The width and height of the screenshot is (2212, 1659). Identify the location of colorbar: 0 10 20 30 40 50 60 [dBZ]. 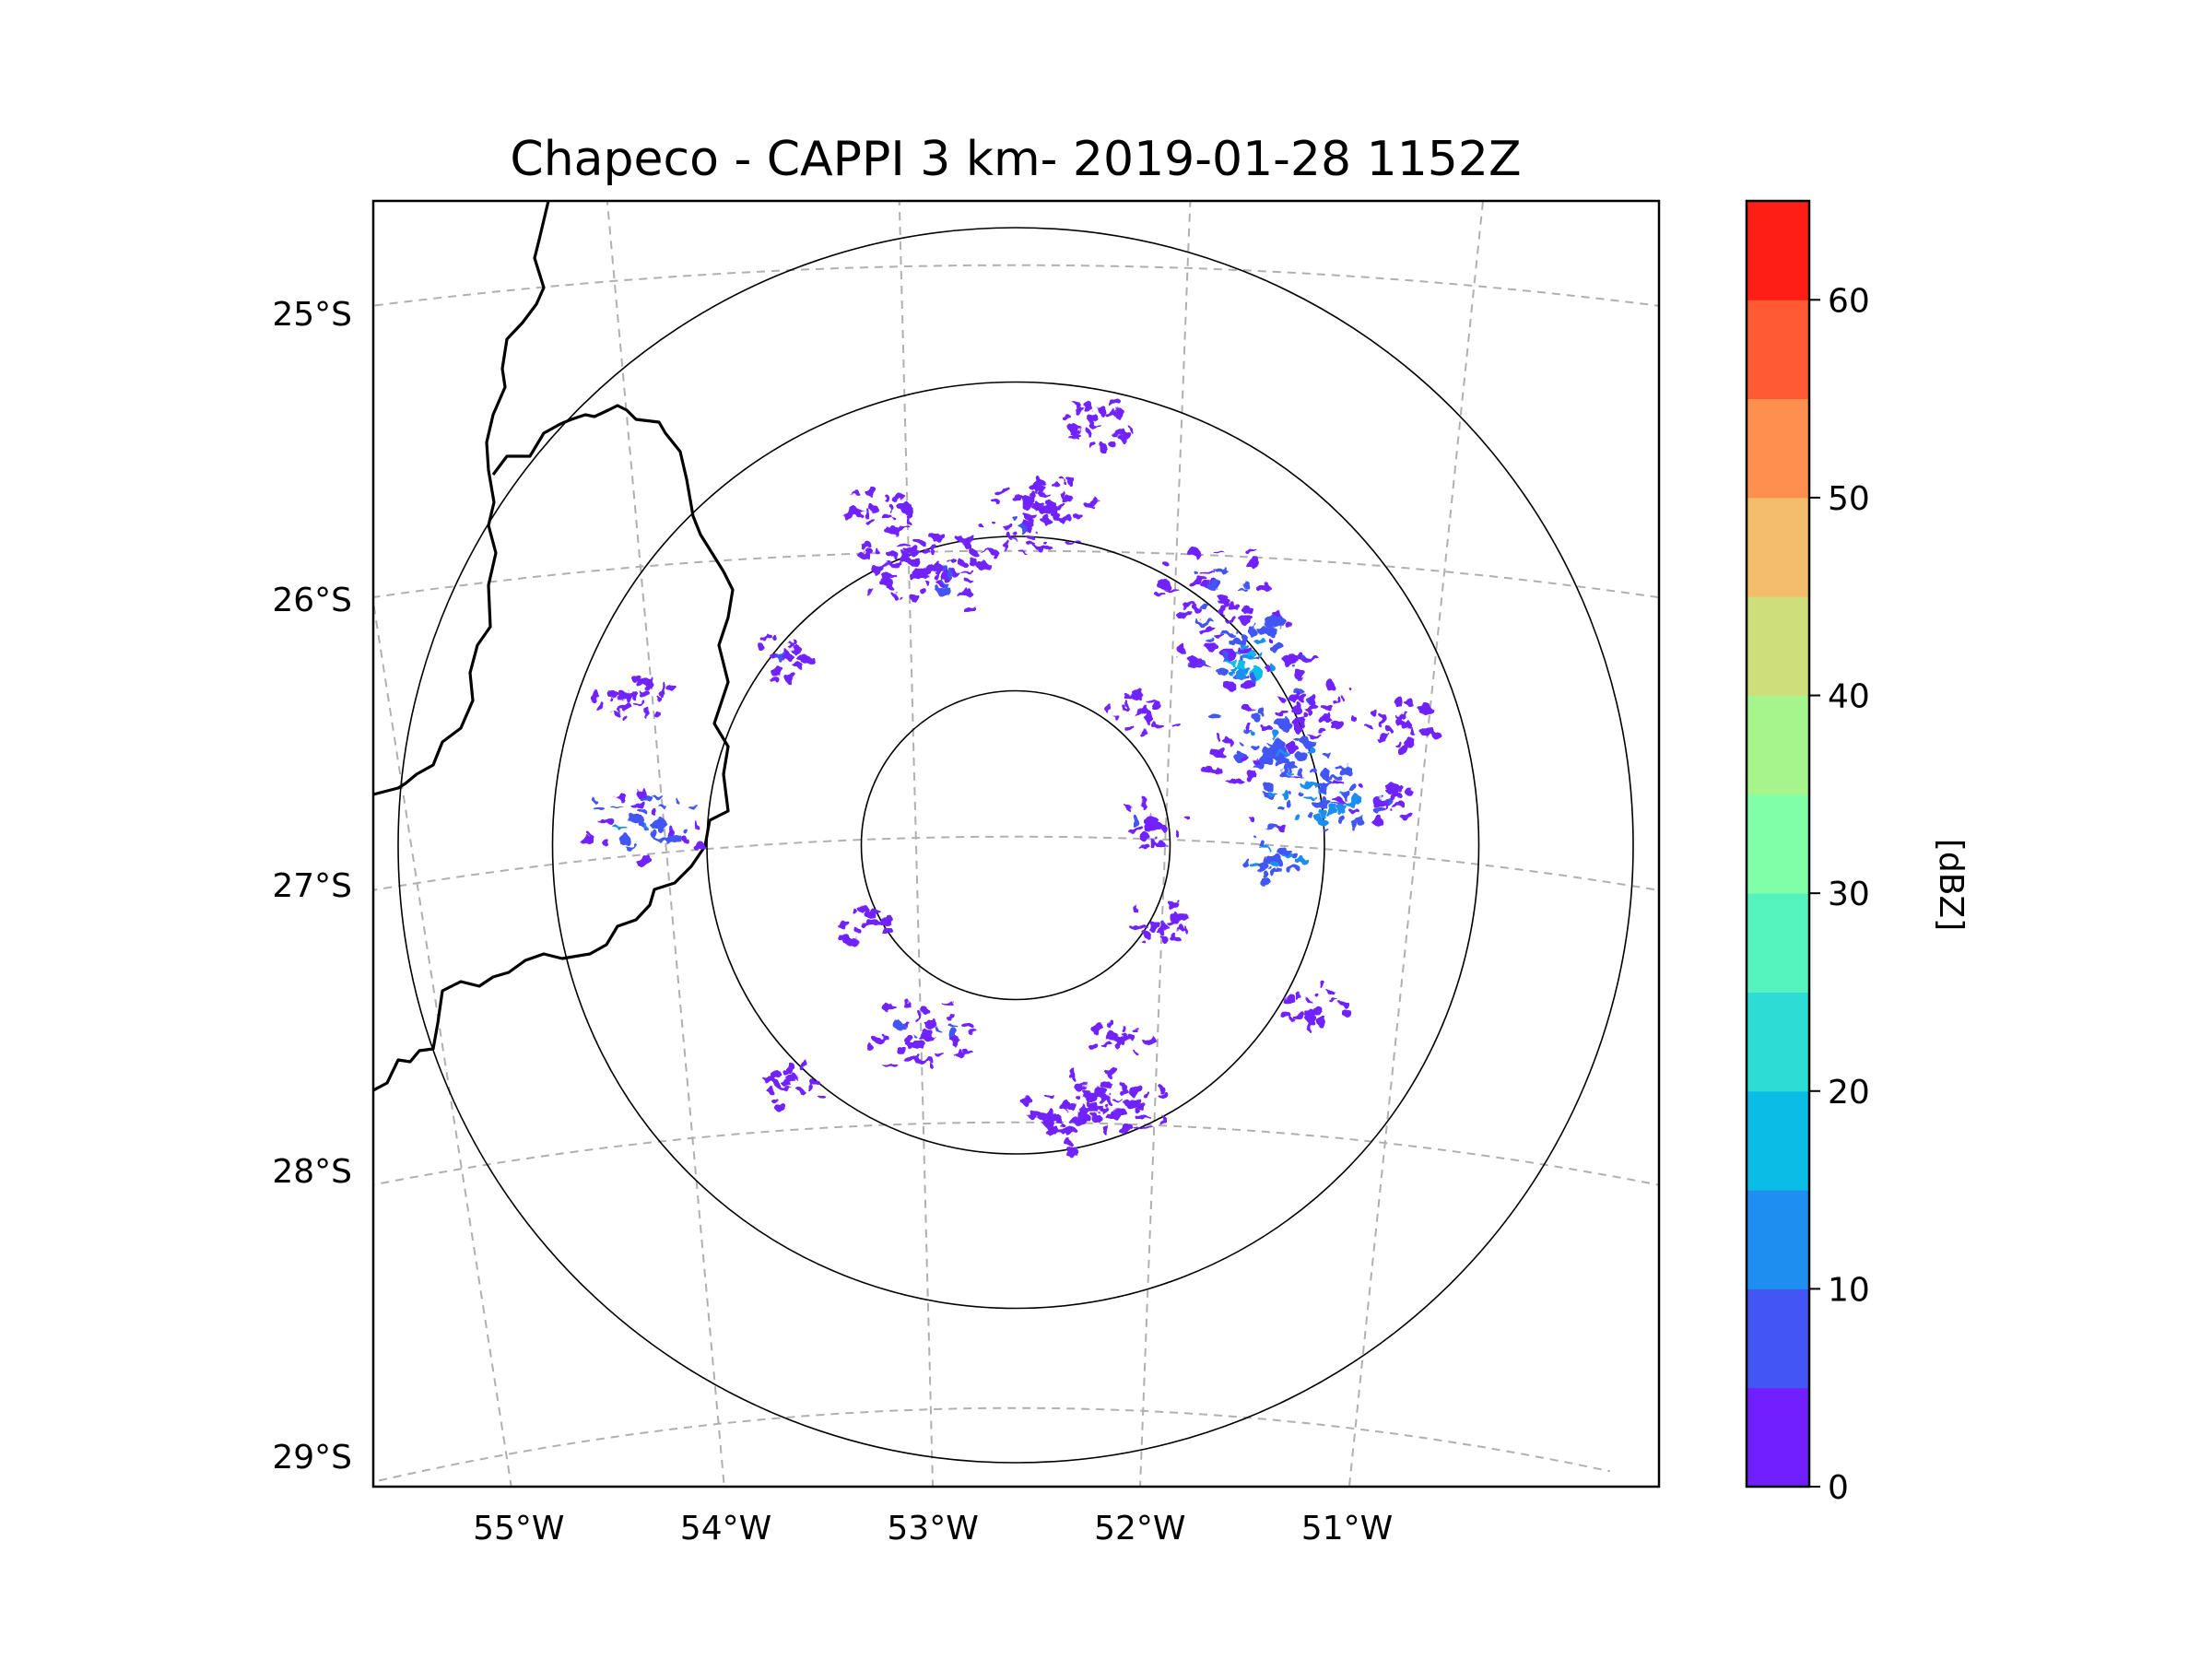
(1857, 853).